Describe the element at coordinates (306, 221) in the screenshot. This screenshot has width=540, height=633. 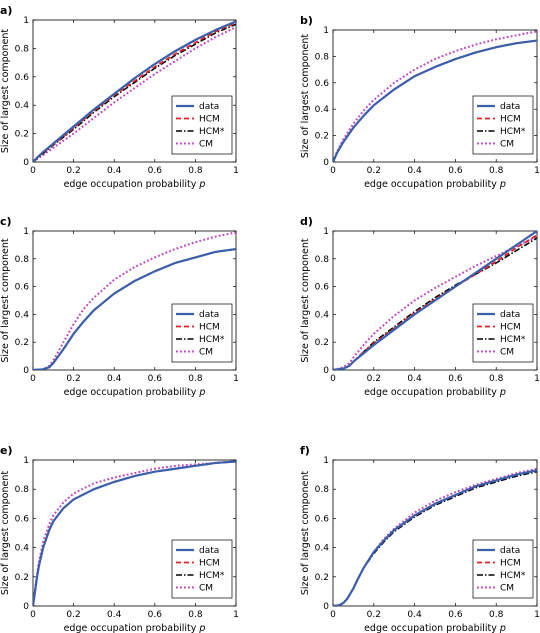
I see `panel-label: d)` at that location.